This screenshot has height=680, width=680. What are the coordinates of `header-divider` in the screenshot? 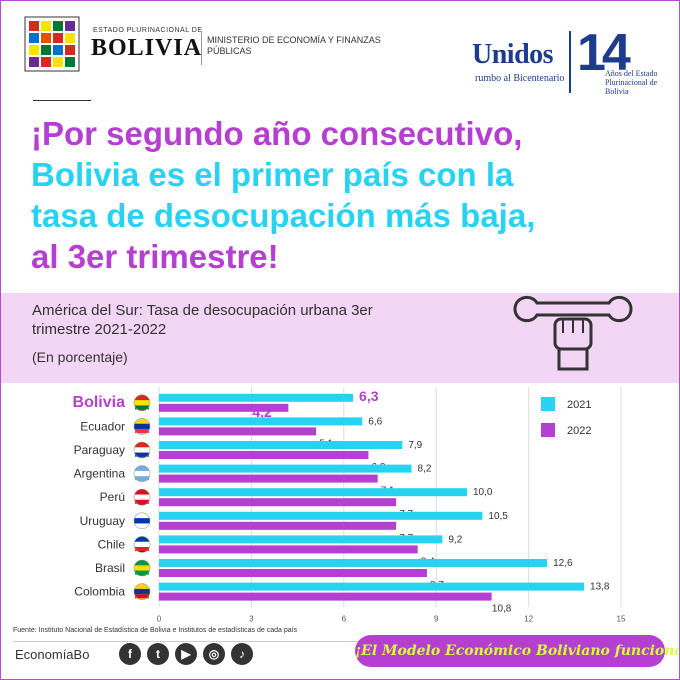 It's located at (201, 48).